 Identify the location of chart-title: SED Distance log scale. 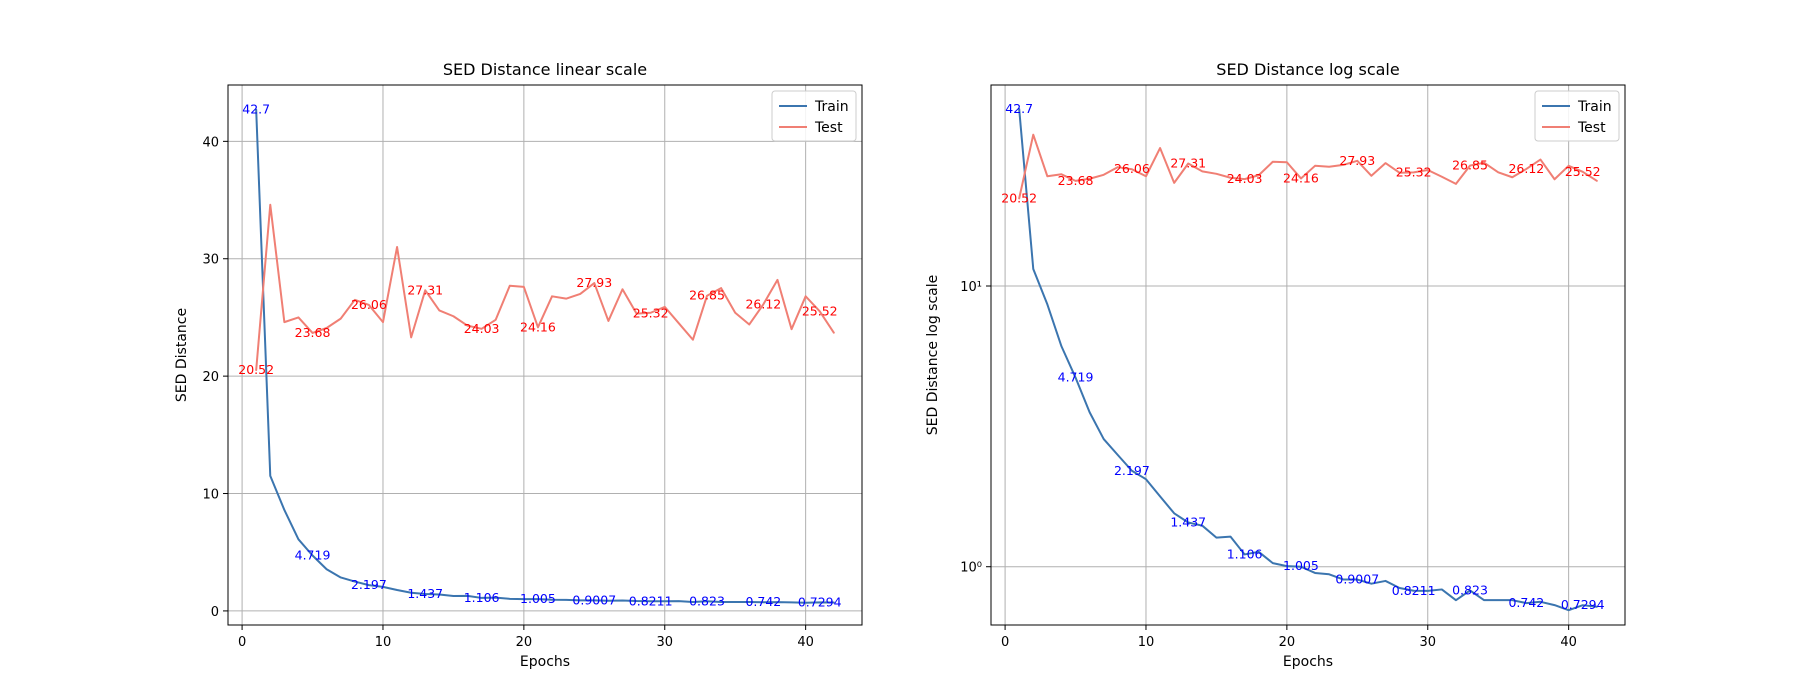
(1307, 69).